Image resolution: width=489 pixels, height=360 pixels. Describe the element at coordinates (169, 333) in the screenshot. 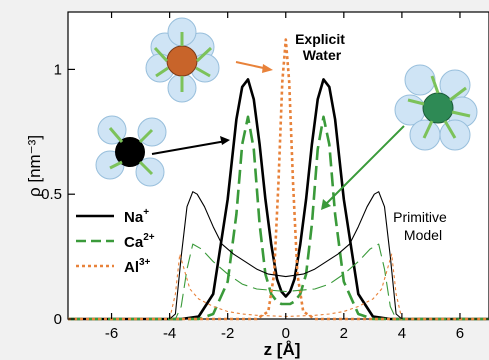

I see `x-tick-label: -4` at that location.